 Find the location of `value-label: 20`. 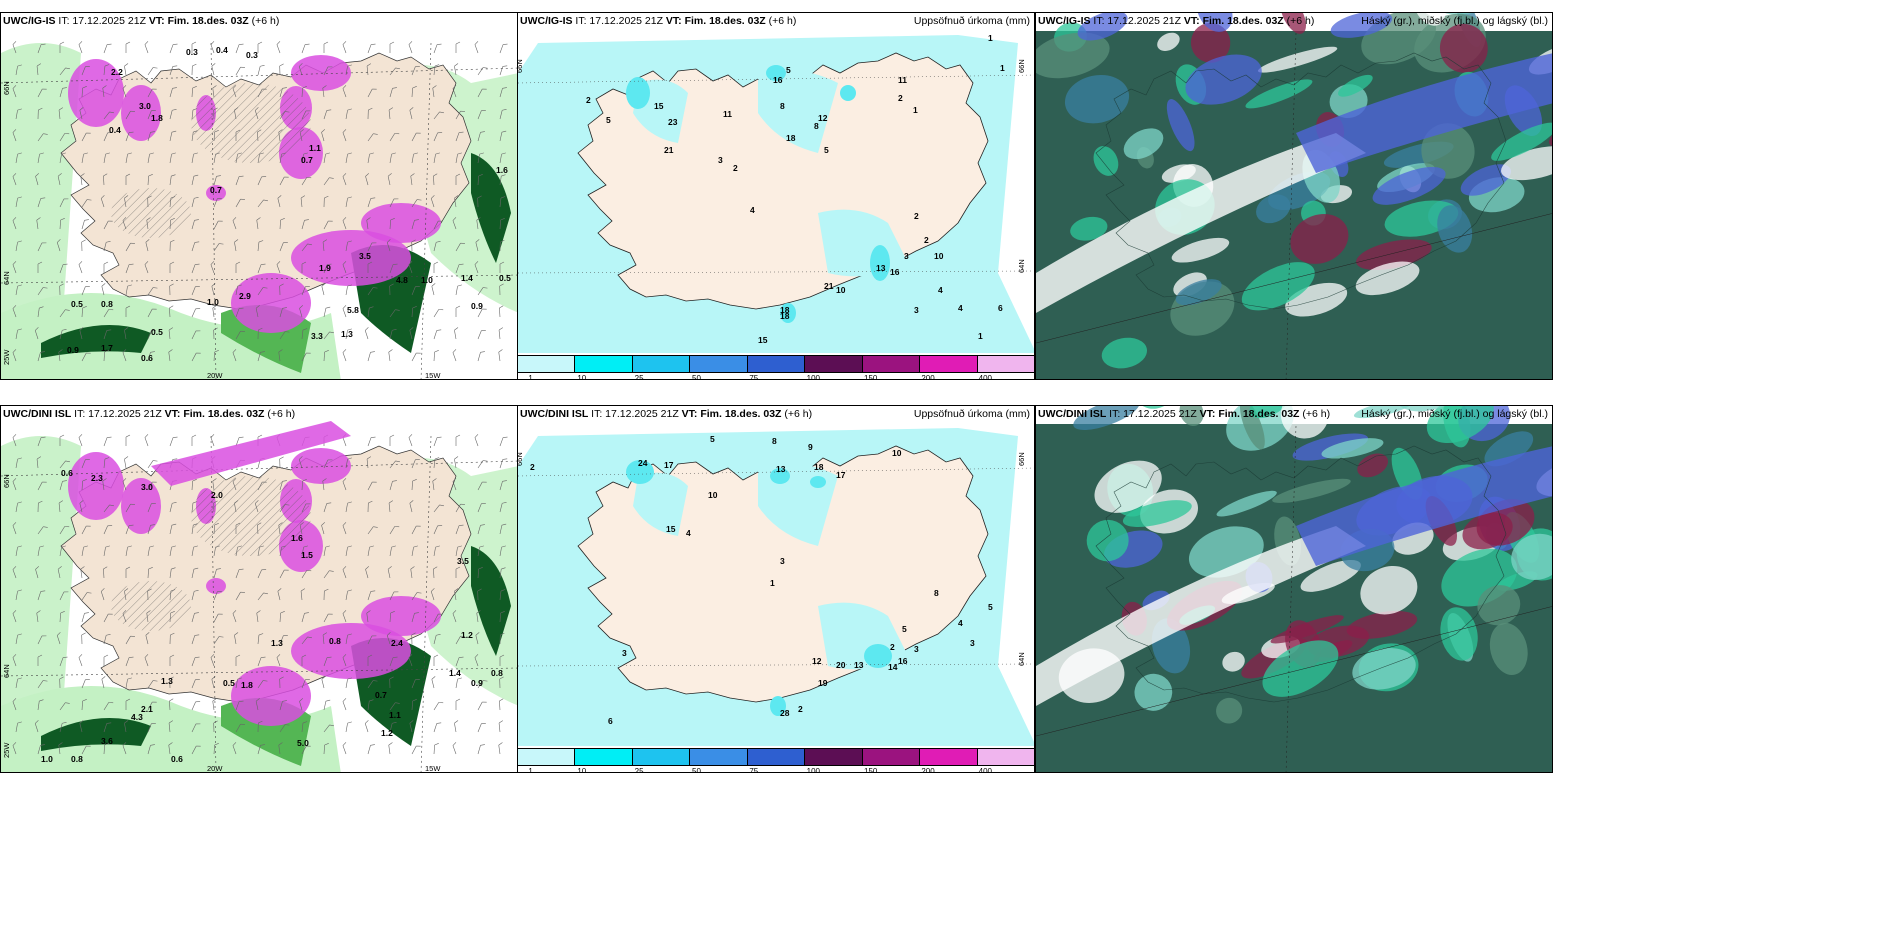

value-label: 20 is located at coordinates (841, 665).